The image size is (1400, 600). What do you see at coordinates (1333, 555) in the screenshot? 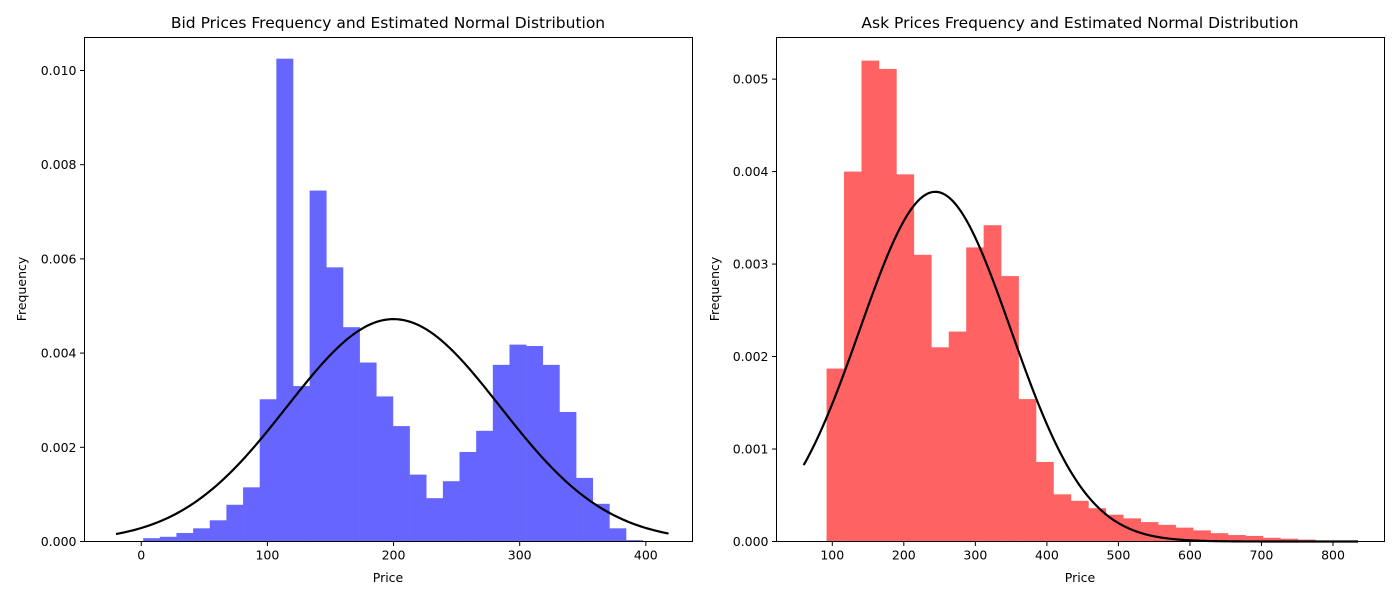
I see `x-tick-label-ask-7: 800` at bounding box center [1333, 555].